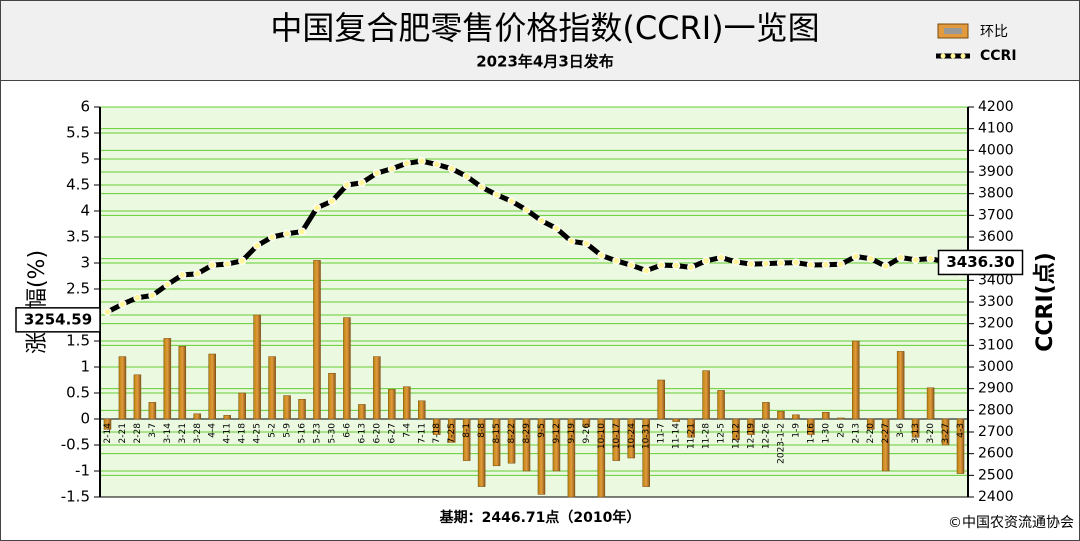  I want to click on x-tick-label: 4-3, so click(961, 430).